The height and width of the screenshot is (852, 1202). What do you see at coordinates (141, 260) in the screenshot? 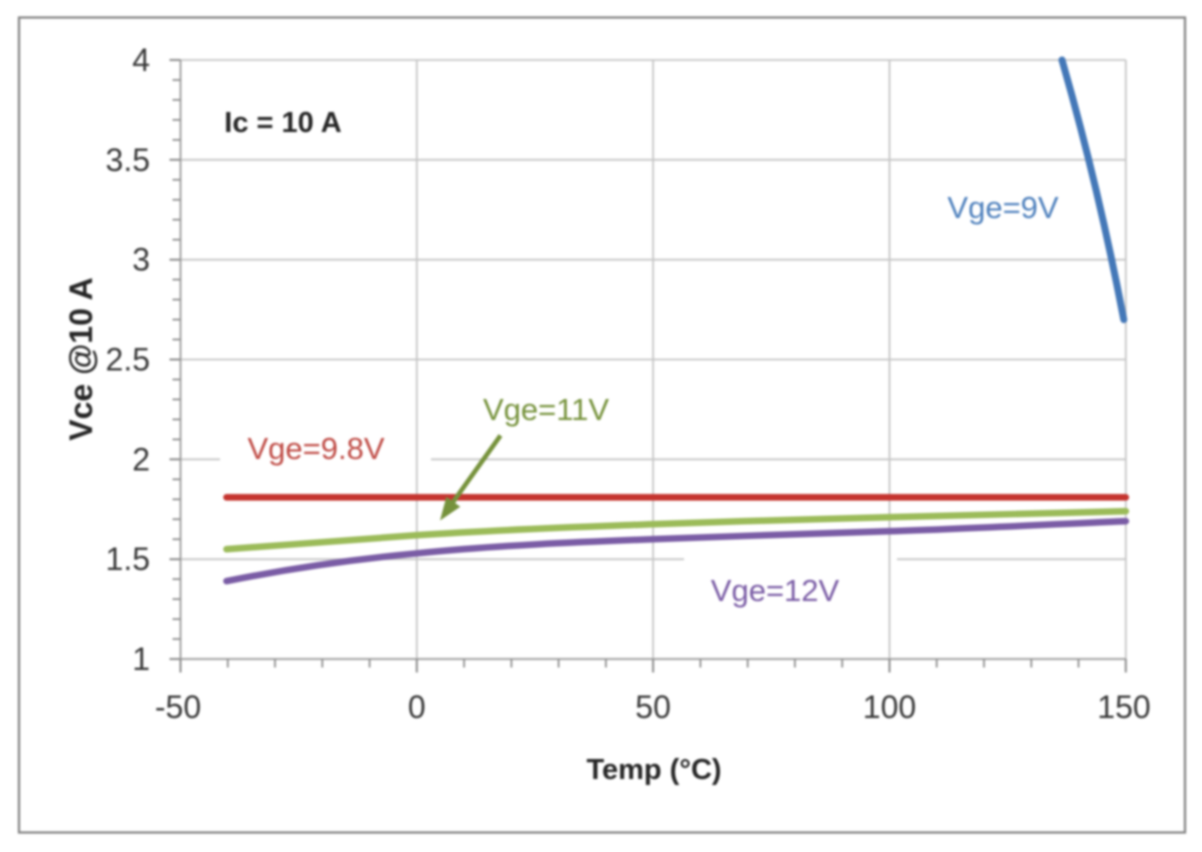
I see `svg-text: 3` at bounding box center [141, 260].